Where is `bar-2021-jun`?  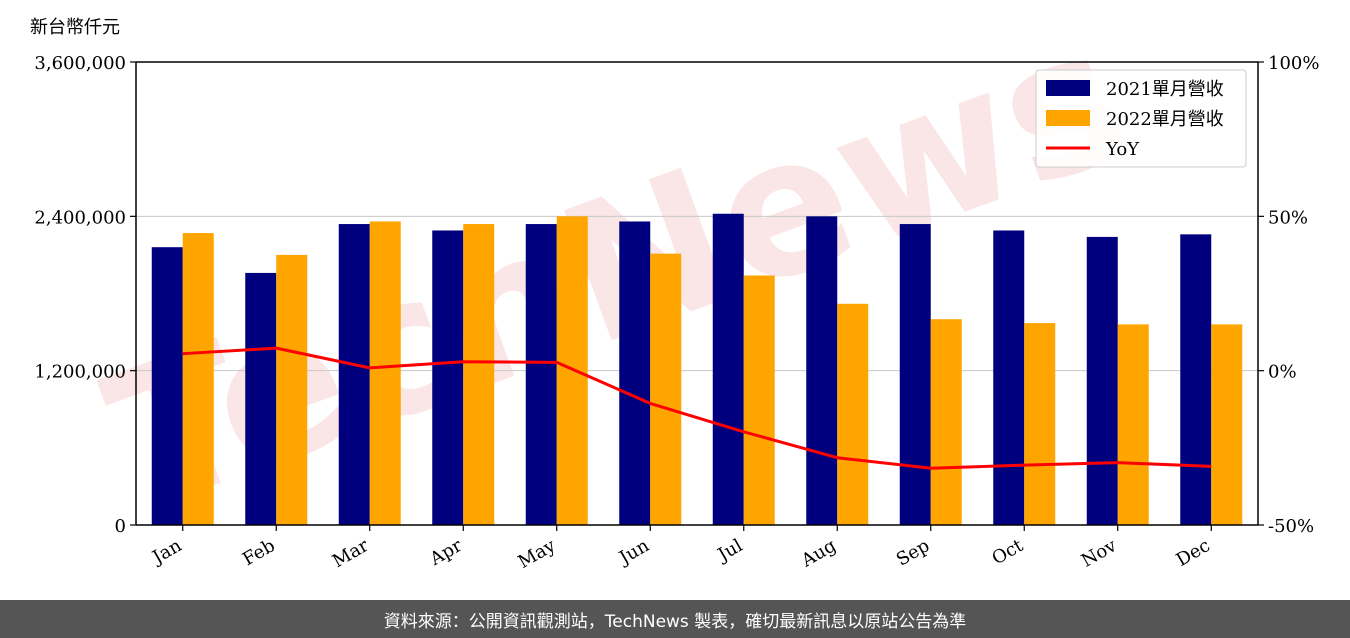 bar-2021-jun is located at coordinates (635, 373).